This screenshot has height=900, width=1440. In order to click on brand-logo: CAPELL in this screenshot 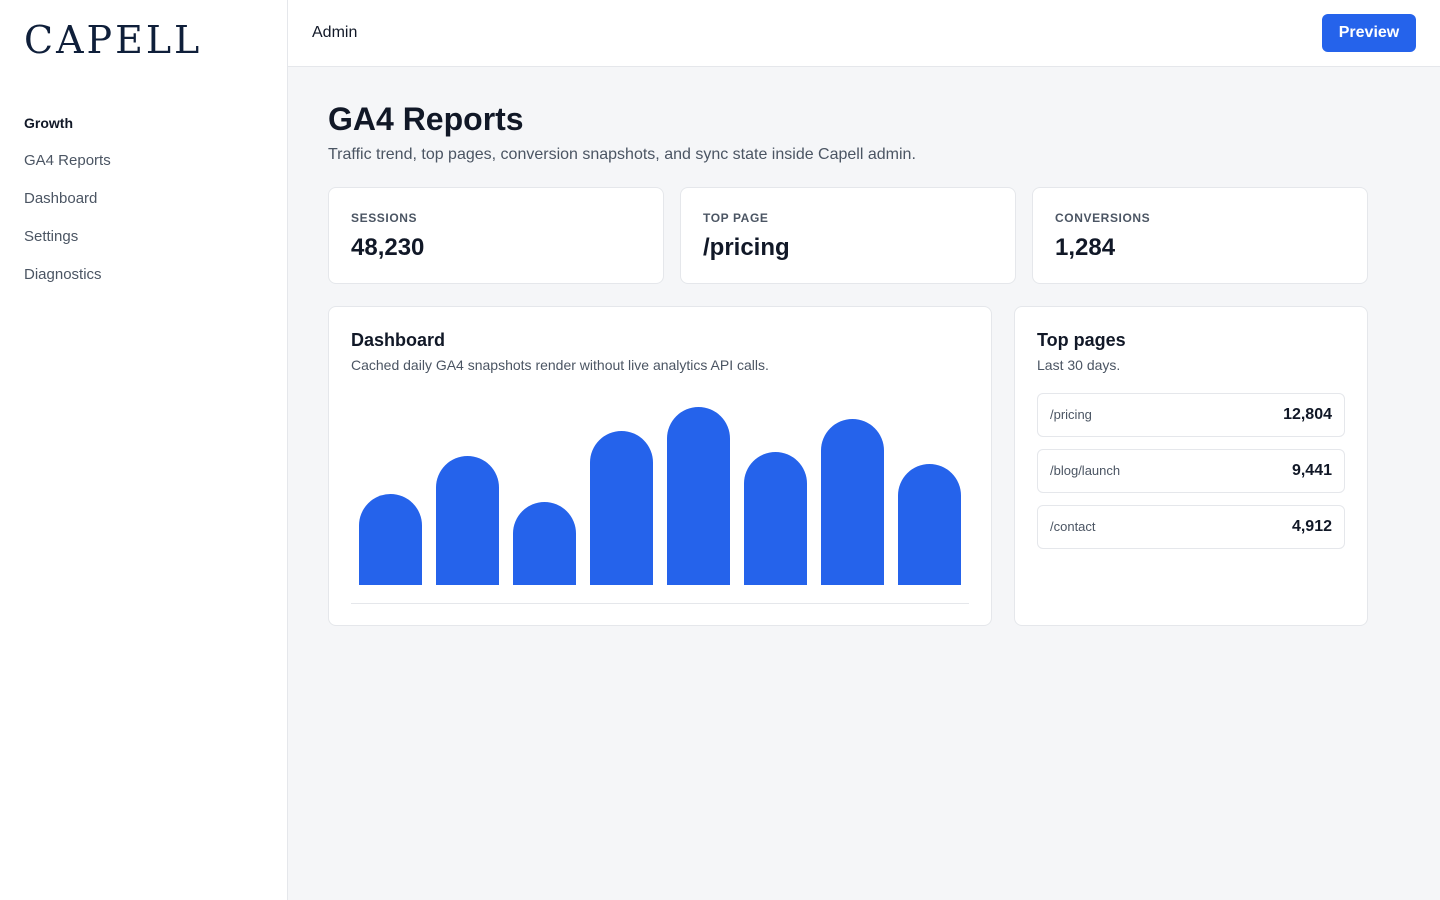, I will do `click(113, 40)`.